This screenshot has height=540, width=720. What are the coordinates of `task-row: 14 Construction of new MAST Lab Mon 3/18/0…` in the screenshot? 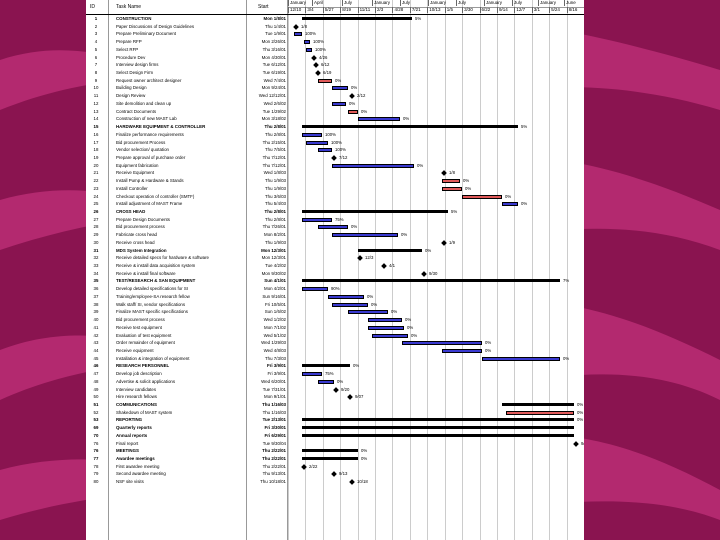 It's located at (335, 119).